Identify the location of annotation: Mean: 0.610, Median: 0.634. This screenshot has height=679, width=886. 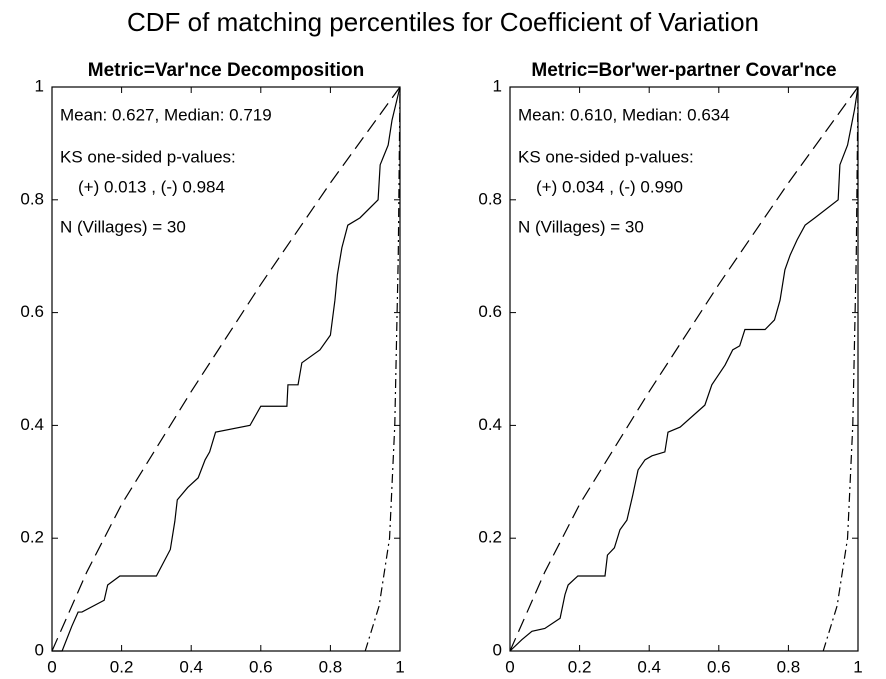
(624, 114).